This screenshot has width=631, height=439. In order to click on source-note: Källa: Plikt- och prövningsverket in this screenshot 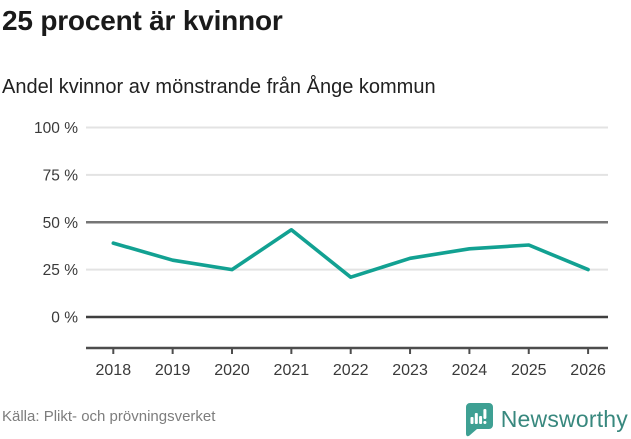, I will do `click(109, 416)`.